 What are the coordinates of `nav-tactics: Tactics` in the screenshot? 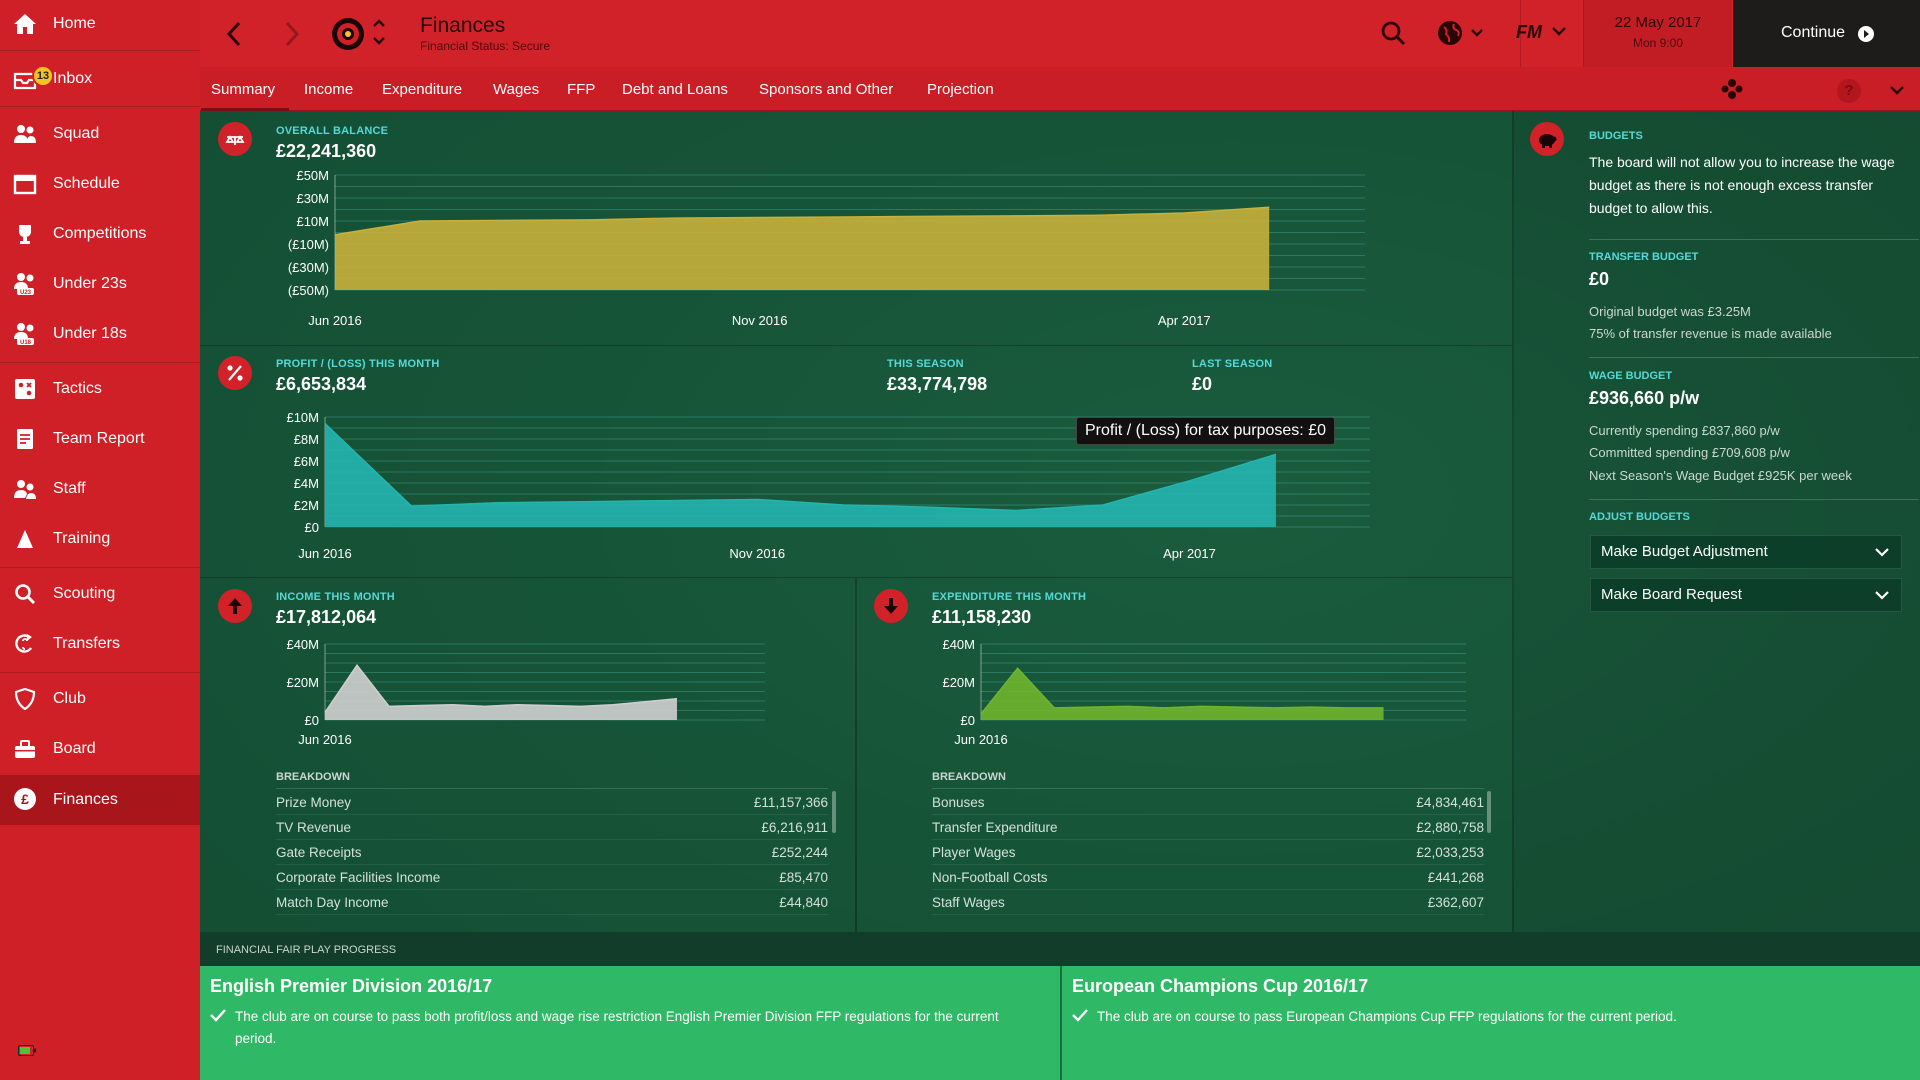 It's located at (100, 389).